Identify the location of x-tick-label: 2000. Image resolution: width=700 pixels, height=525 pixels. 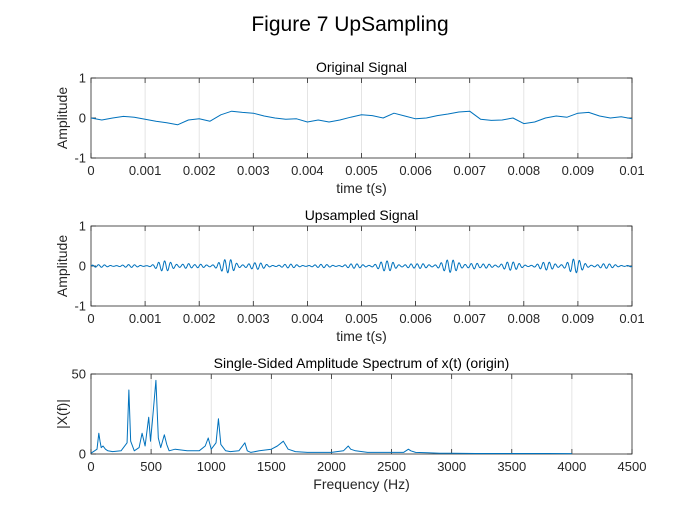
(331, 466).